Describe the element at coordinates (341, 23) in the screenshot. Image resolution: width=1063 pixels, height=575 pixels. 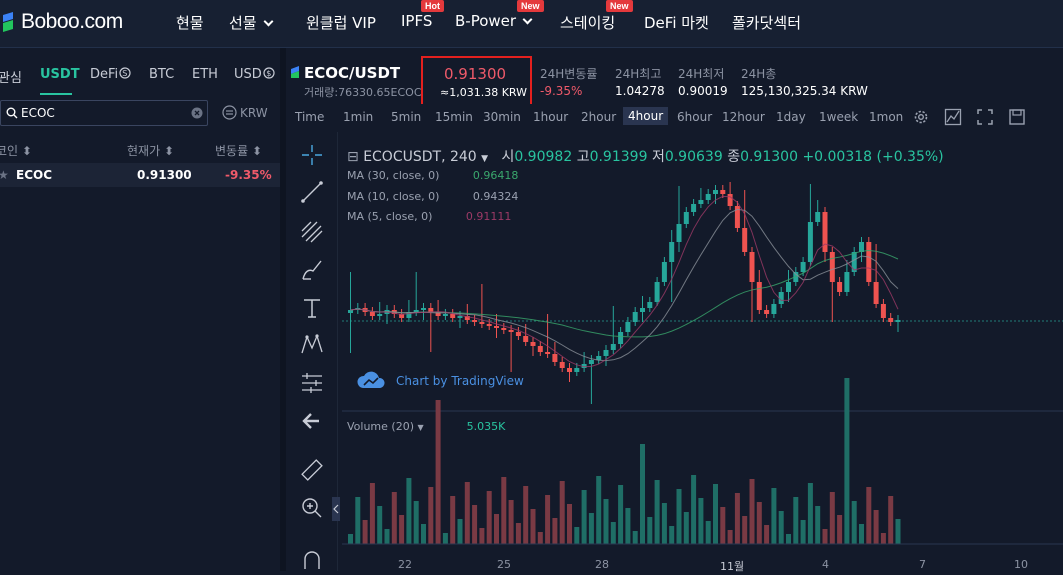
I see `nav-vip: 윈클럽 VIP` at that location.